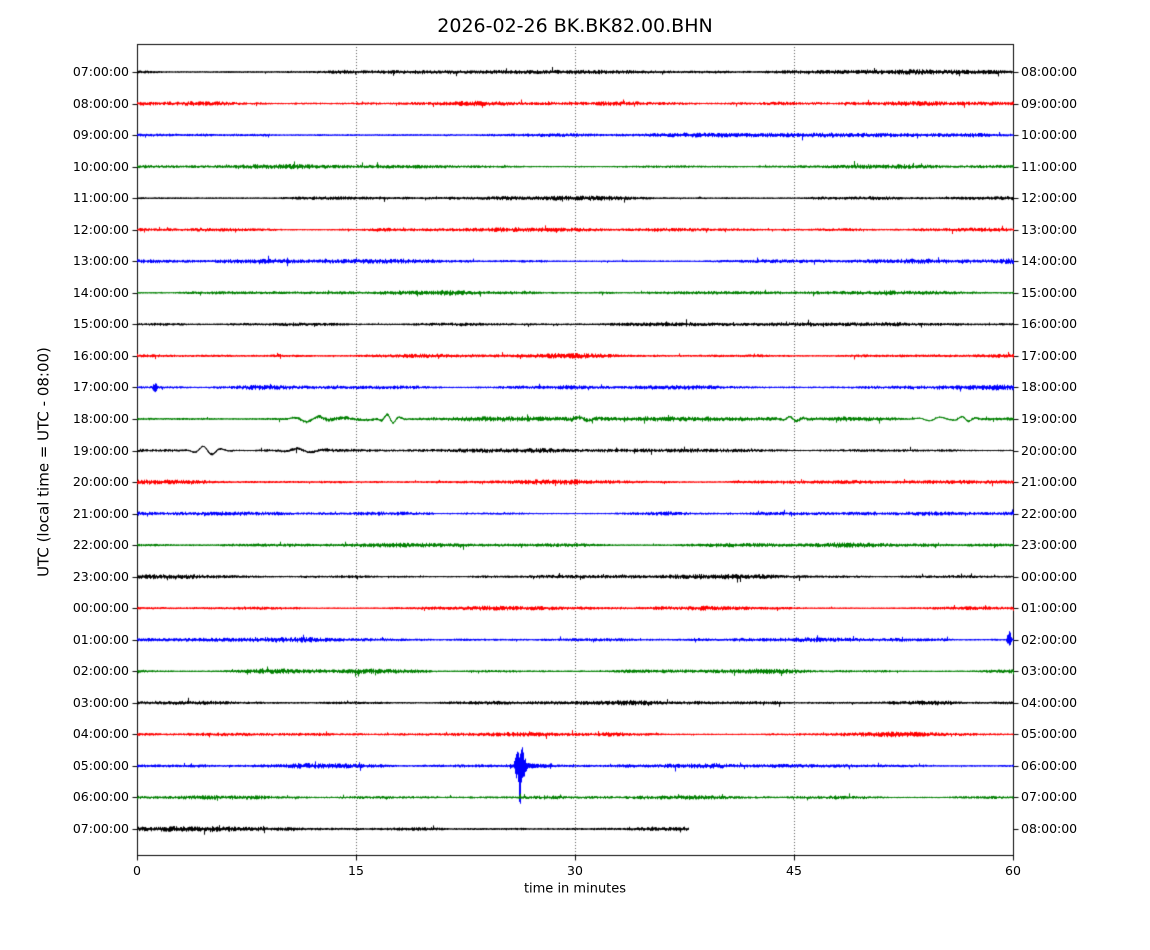 The image size is (1150, 950). Describe the element at coordinates (100, 103) in the screenshot. I see `utc-left-label: 08:00:00` at that location.